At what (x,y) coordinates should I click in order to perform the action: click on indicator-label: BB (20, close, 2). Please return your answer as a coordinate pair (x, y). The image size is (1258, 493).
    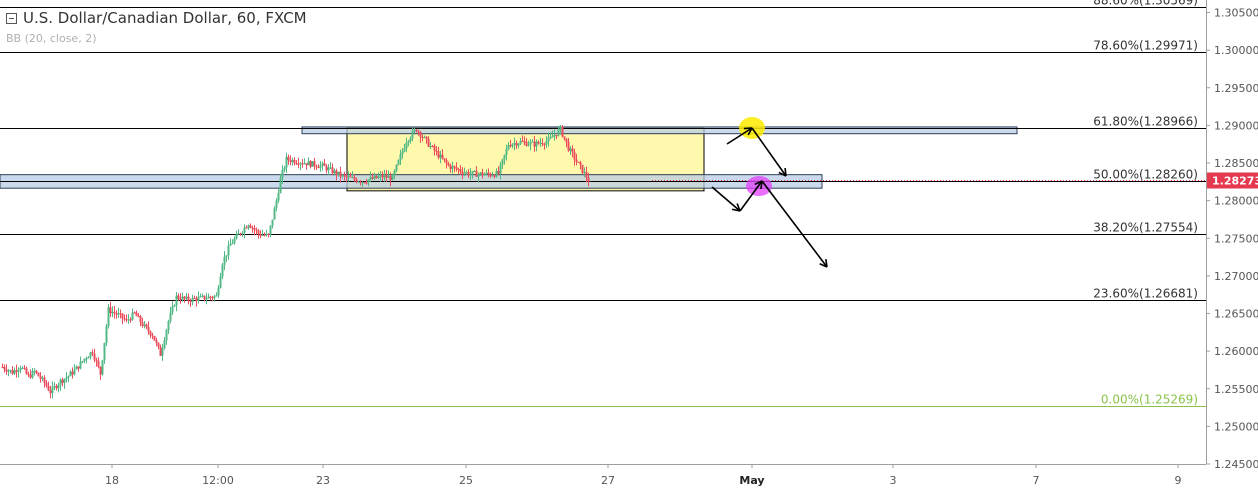
    Looking at the image, I should click on (51, 38).